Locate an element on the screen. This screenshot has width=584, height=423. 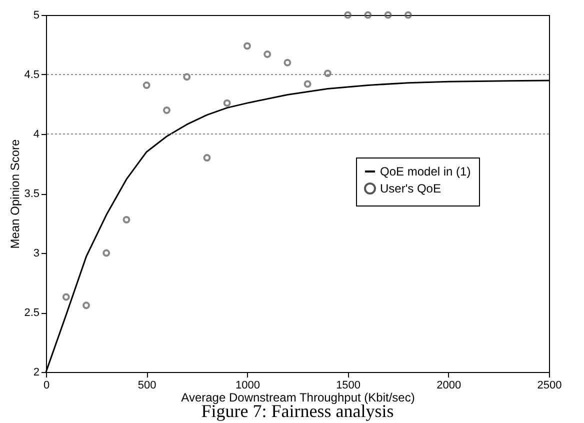
y-tick-label: 3.5 is located at coordinates (32, 194).